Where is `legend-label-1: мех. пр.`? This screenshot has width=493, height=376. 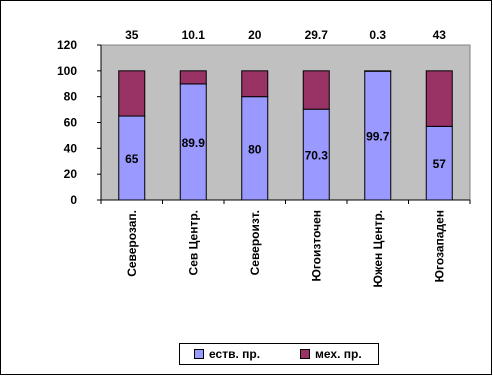
legend-label-1: мех. пр. is located at coordinates (338, 354).